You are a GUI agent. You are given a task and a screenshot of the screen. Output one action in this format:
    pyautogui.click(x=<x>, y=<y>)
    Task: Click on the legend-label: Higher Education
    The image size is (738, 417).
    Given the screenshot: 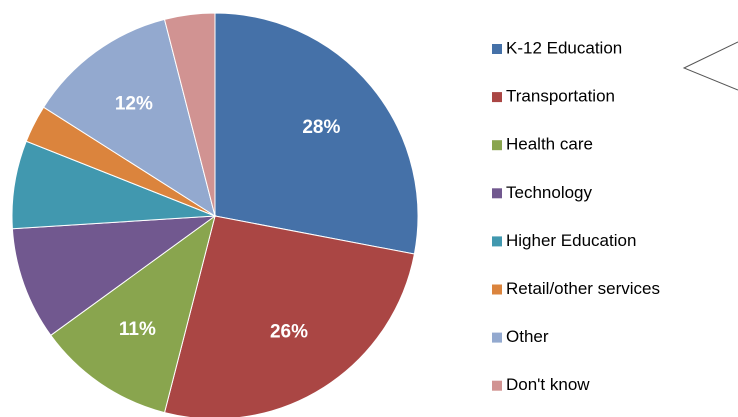 What is the action you would take?
    pyautogui.click(x=571, y=240)
    